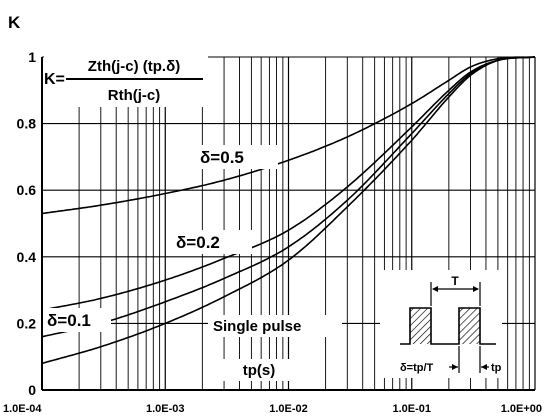 This screenshot has width=544, height=418. Describe the element at coordinates (134, 95) in the screenshot. I see `formula-denominator: Rth(j-c)` at that location.